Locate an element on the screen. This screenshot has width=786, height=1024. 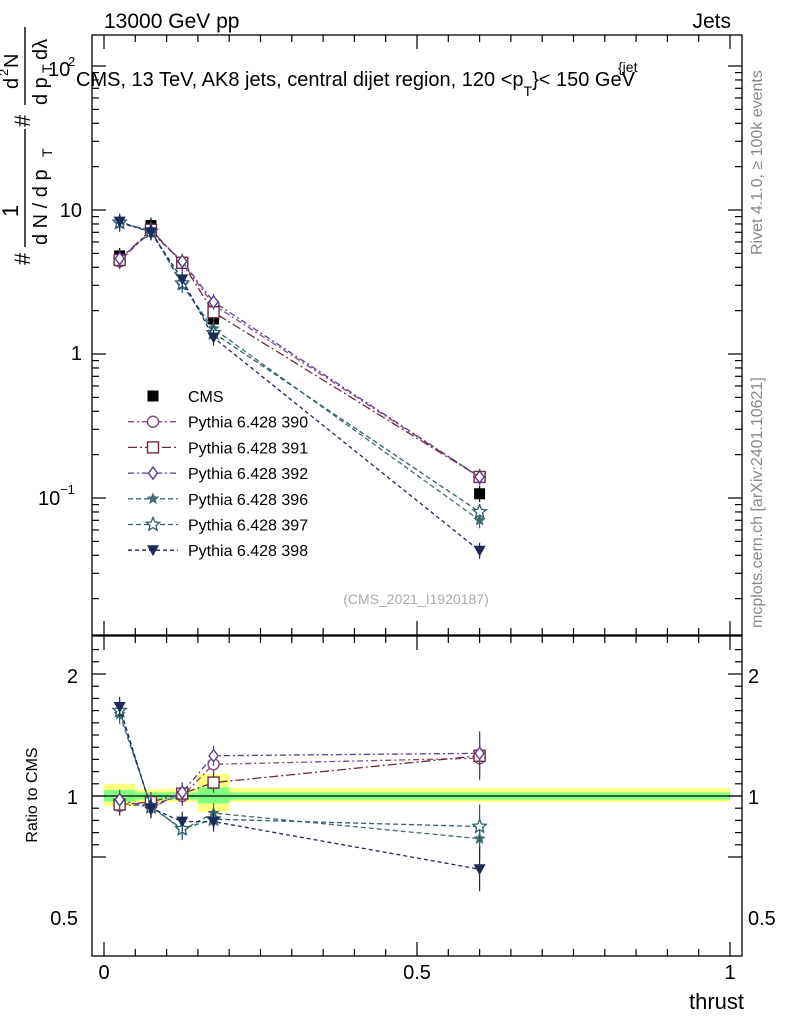
svg-text: N is located at coordinates (12, 61).